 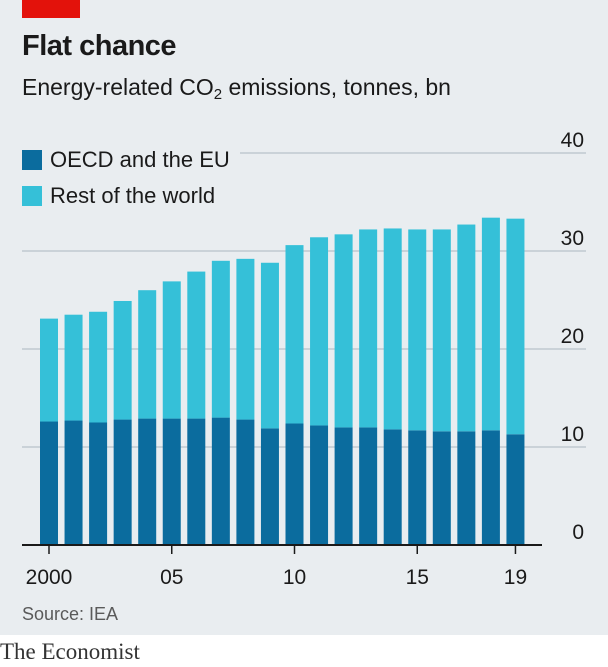 I want to click on bar-rest-2015, so click(x=417, y=330).